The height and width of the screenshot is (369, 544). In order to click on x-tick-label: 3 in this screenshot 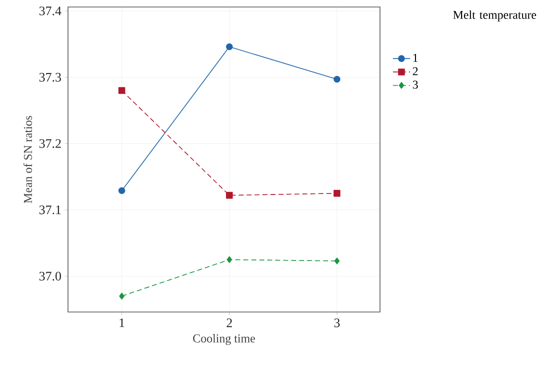, I will do `click(337, 323)`.